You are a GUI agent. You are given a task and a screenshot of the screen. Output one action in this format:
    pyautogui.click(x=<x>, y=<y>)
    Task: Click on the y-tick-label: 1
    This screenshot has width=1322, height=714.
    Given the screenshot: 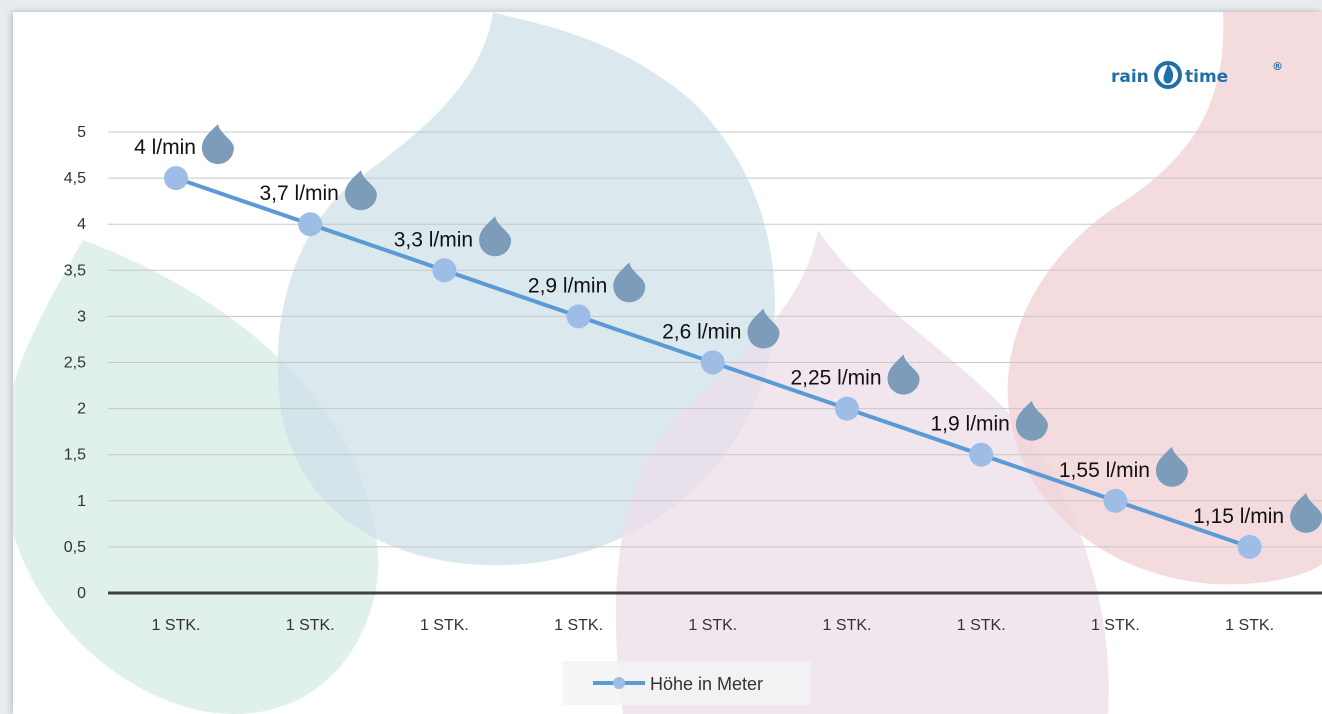 What is the action you would take?
    pyautogui.click(x=81, y=501)
    